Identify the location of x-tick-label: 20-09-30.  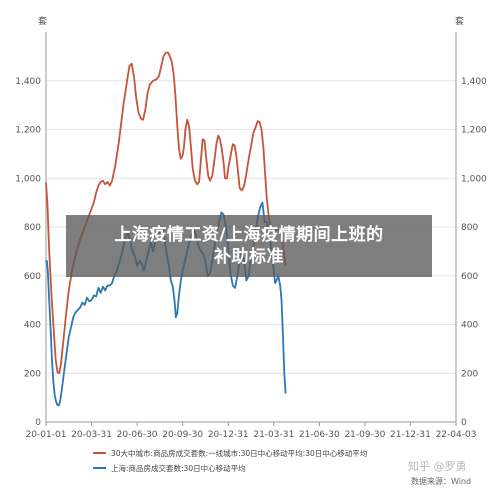
(182, 435).